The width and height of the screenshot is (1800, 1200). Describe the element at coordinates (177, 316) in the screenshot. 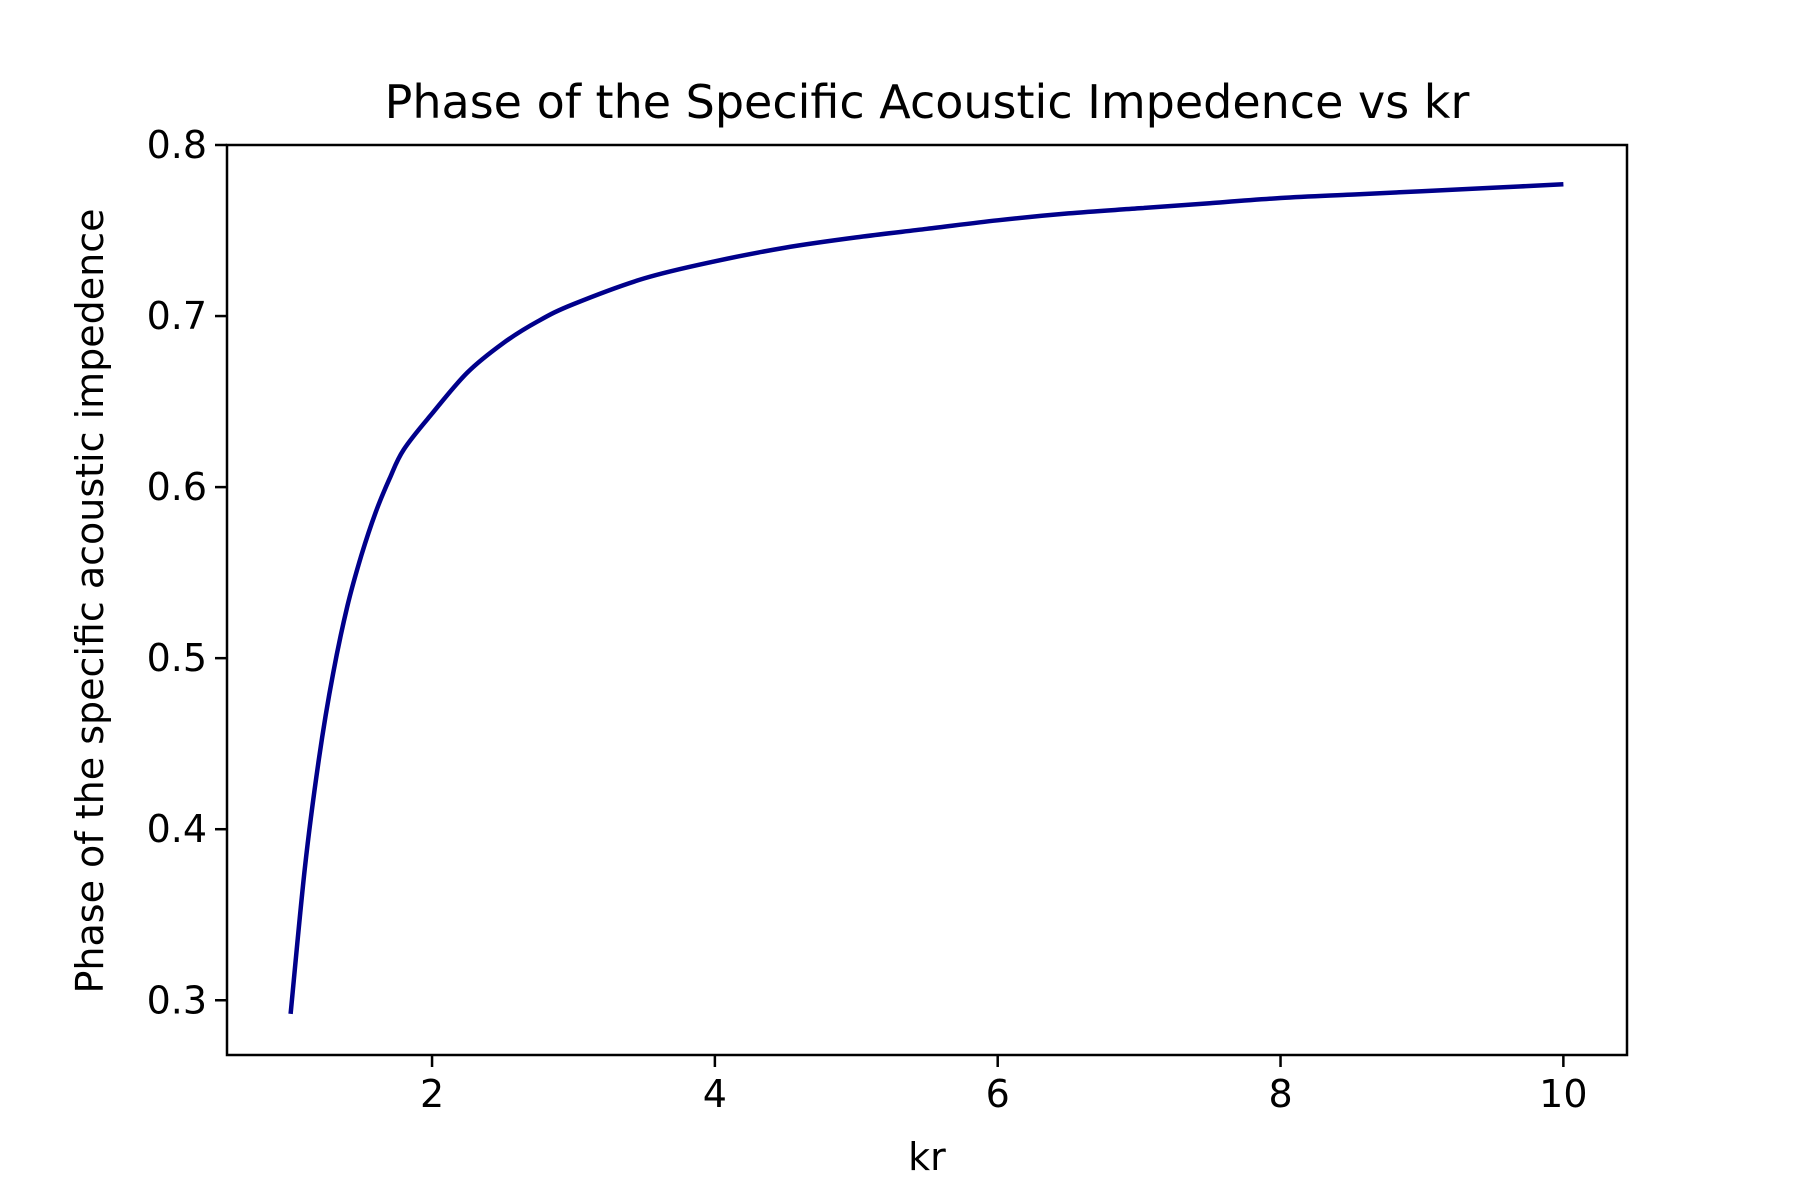

I see `y-tick-label: 0.7` at that location.